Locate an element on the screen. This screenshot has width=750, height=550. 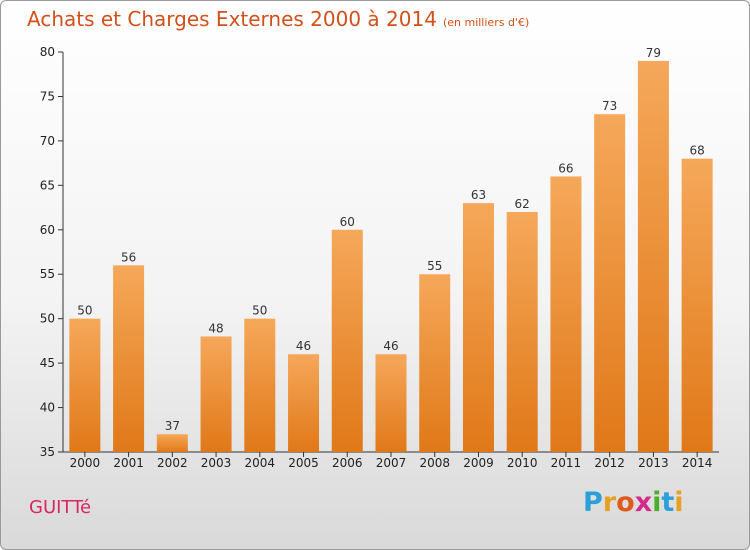
chart-title-text: Achats et Charges Externes 2000 à 2014 is located at coordinates (232, 19).